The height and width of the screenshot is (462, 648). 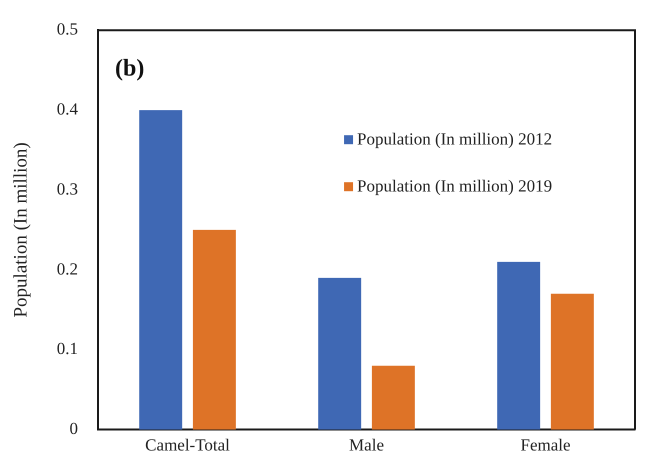 I want to click on x-tick-label: Camel-Total, so click(x=187, y=444).